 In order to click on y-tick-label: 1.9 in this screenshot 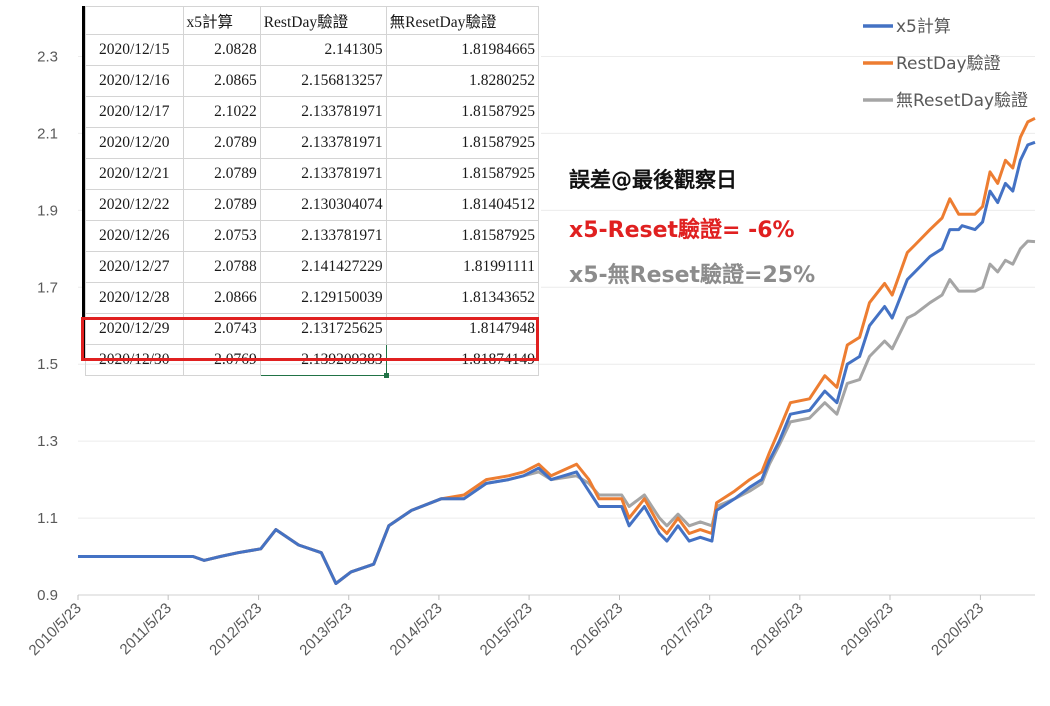, I will do `click(47, 210)`.